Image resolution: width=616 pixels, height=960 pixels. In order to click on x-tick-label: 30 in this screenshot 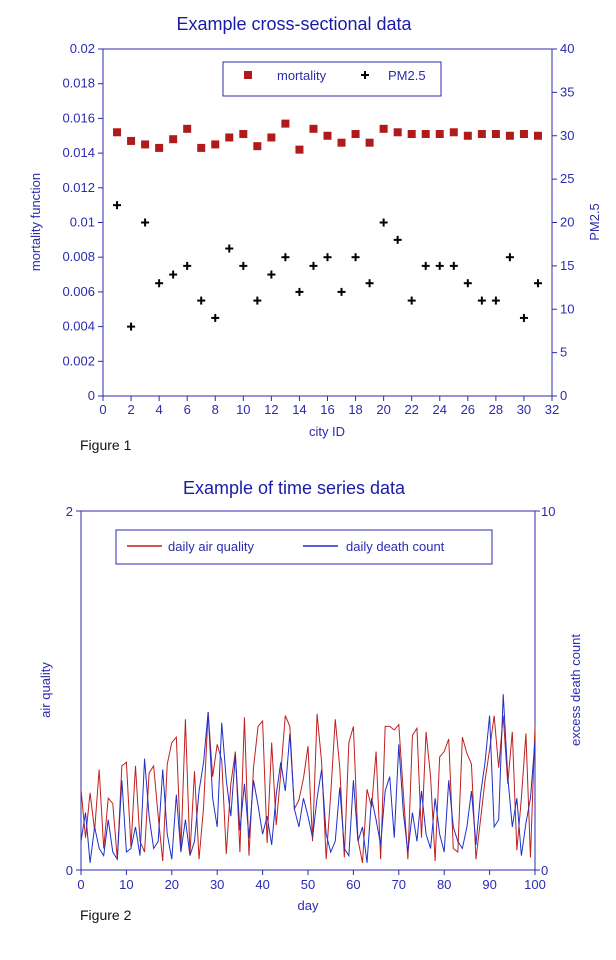, I will do `click(217, 884)`.